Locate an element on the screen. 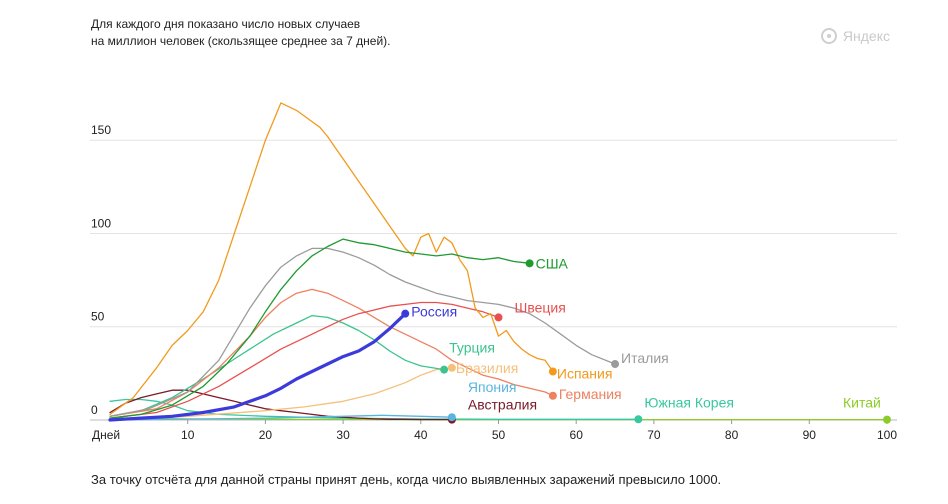 This screenshot has width=948, height=504. series-label-россия: Россия is located at coordinates (434, 312).